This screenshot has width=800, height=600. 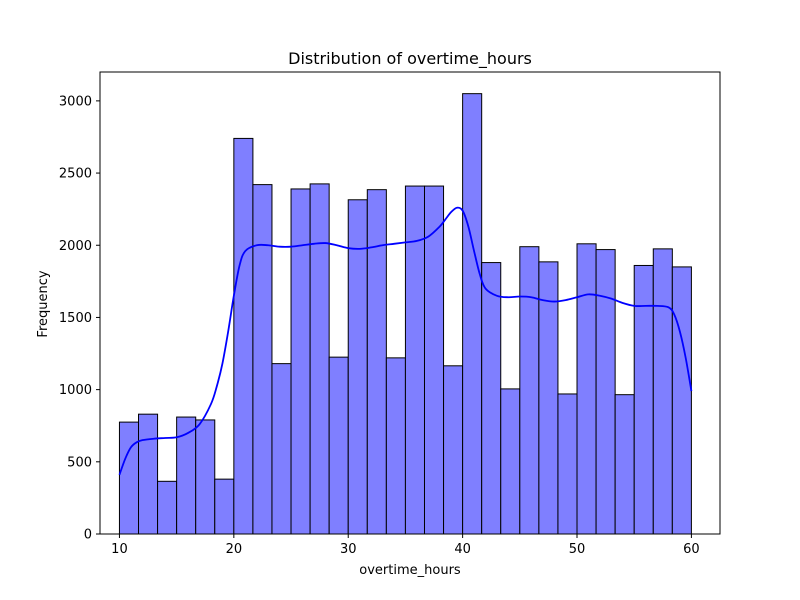 I want to click on x-axis: 10 20 30 40 50 60, so click(x=405, y=545).